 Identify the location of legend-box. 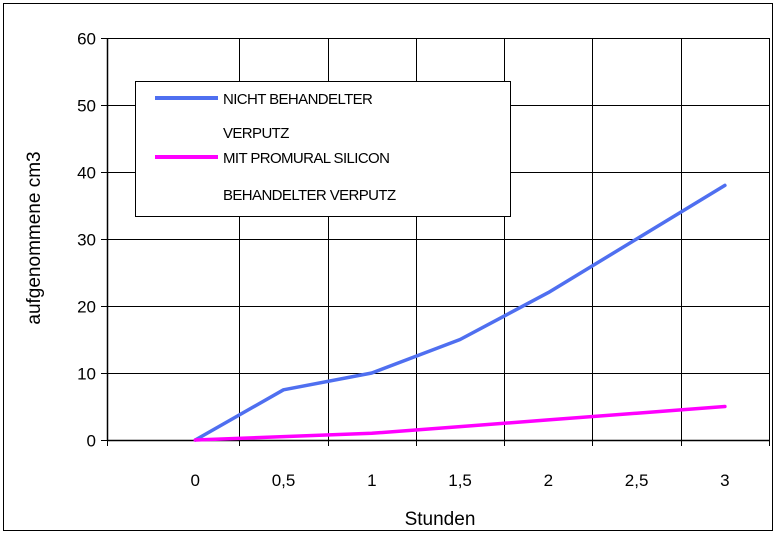
(323, 149).